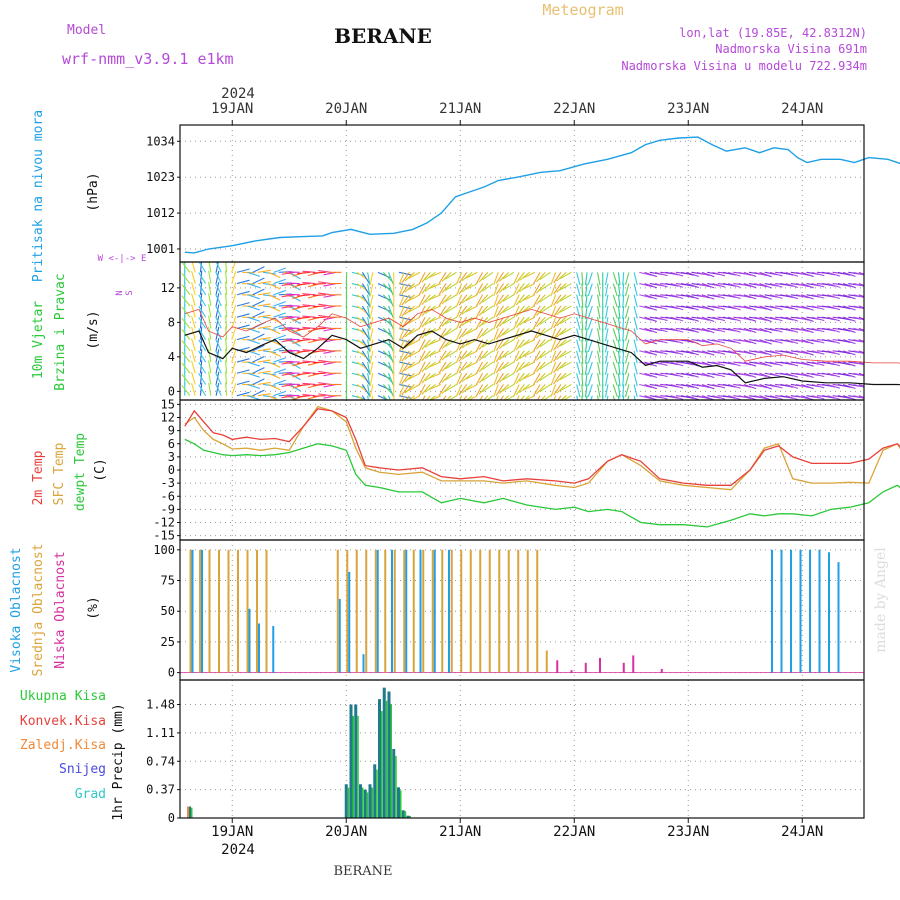 The width and height of the screenshot is (900, 900). Describe the element at coordinates (168, 611) in the screenshot. I see `y-tick-label: 50` at that location.